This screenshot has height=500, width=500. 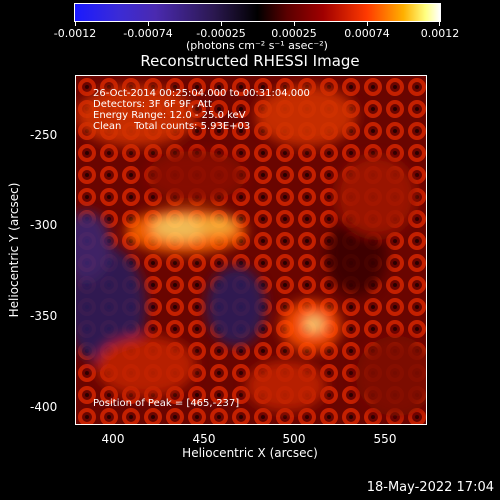 What do you see at coordinates (44, 135) in the screenshot?
I see `y-tick-label: -250` at bounding box center [44, 135].